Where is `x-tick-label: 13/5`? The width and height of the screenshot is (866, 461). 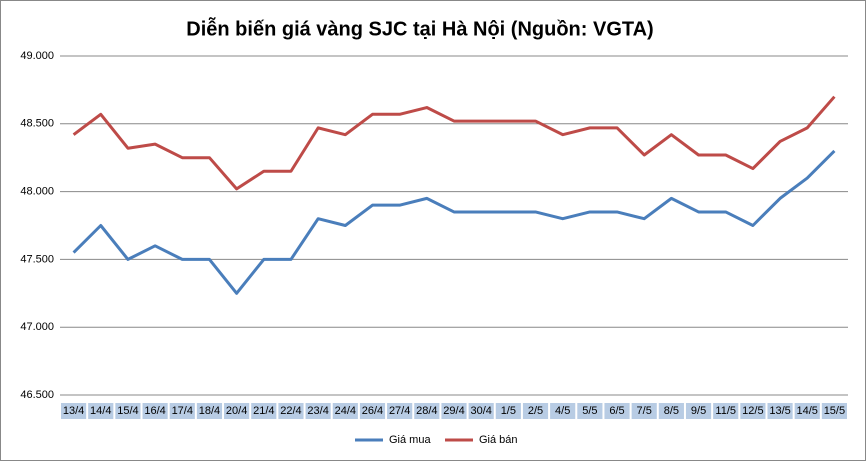 x-tick-label: 13/5 is located at coordinates (779, 411).